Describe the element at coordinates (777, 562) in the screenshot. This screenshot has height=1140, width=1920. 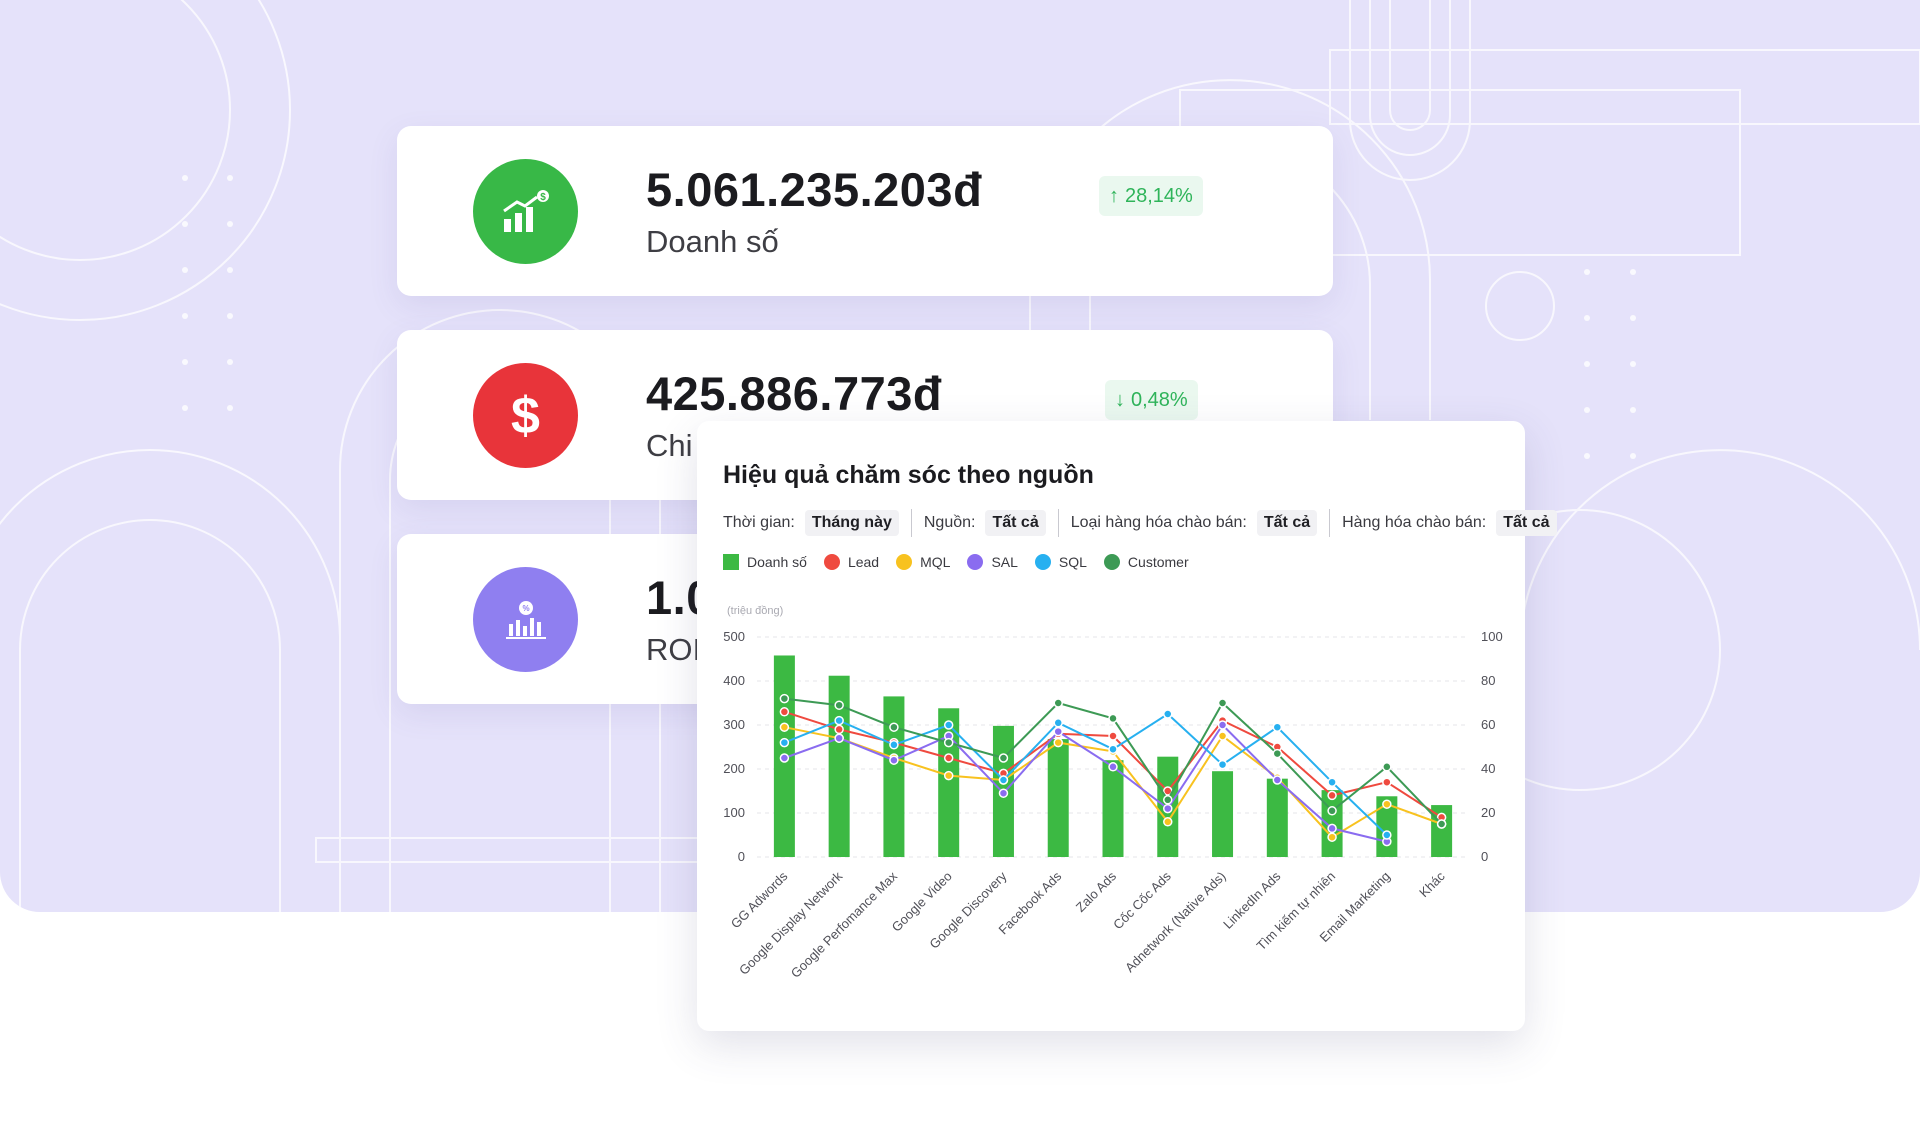
I see `legend-label: Doanh số` at that location.